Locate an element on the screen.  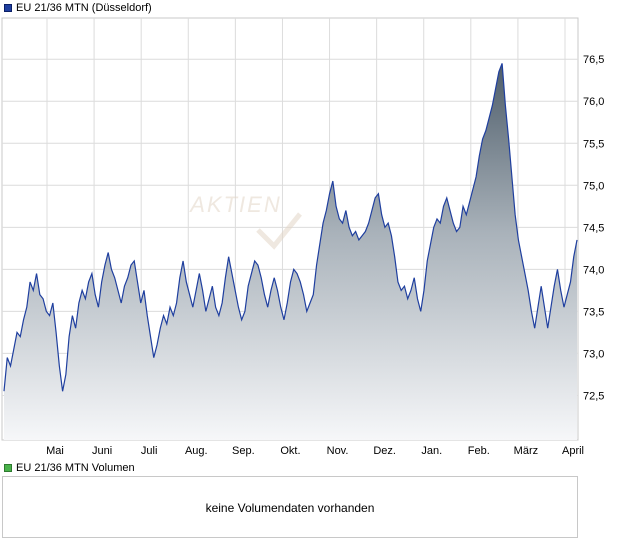
x-tick-label: März is located at coordinates (526, 451).